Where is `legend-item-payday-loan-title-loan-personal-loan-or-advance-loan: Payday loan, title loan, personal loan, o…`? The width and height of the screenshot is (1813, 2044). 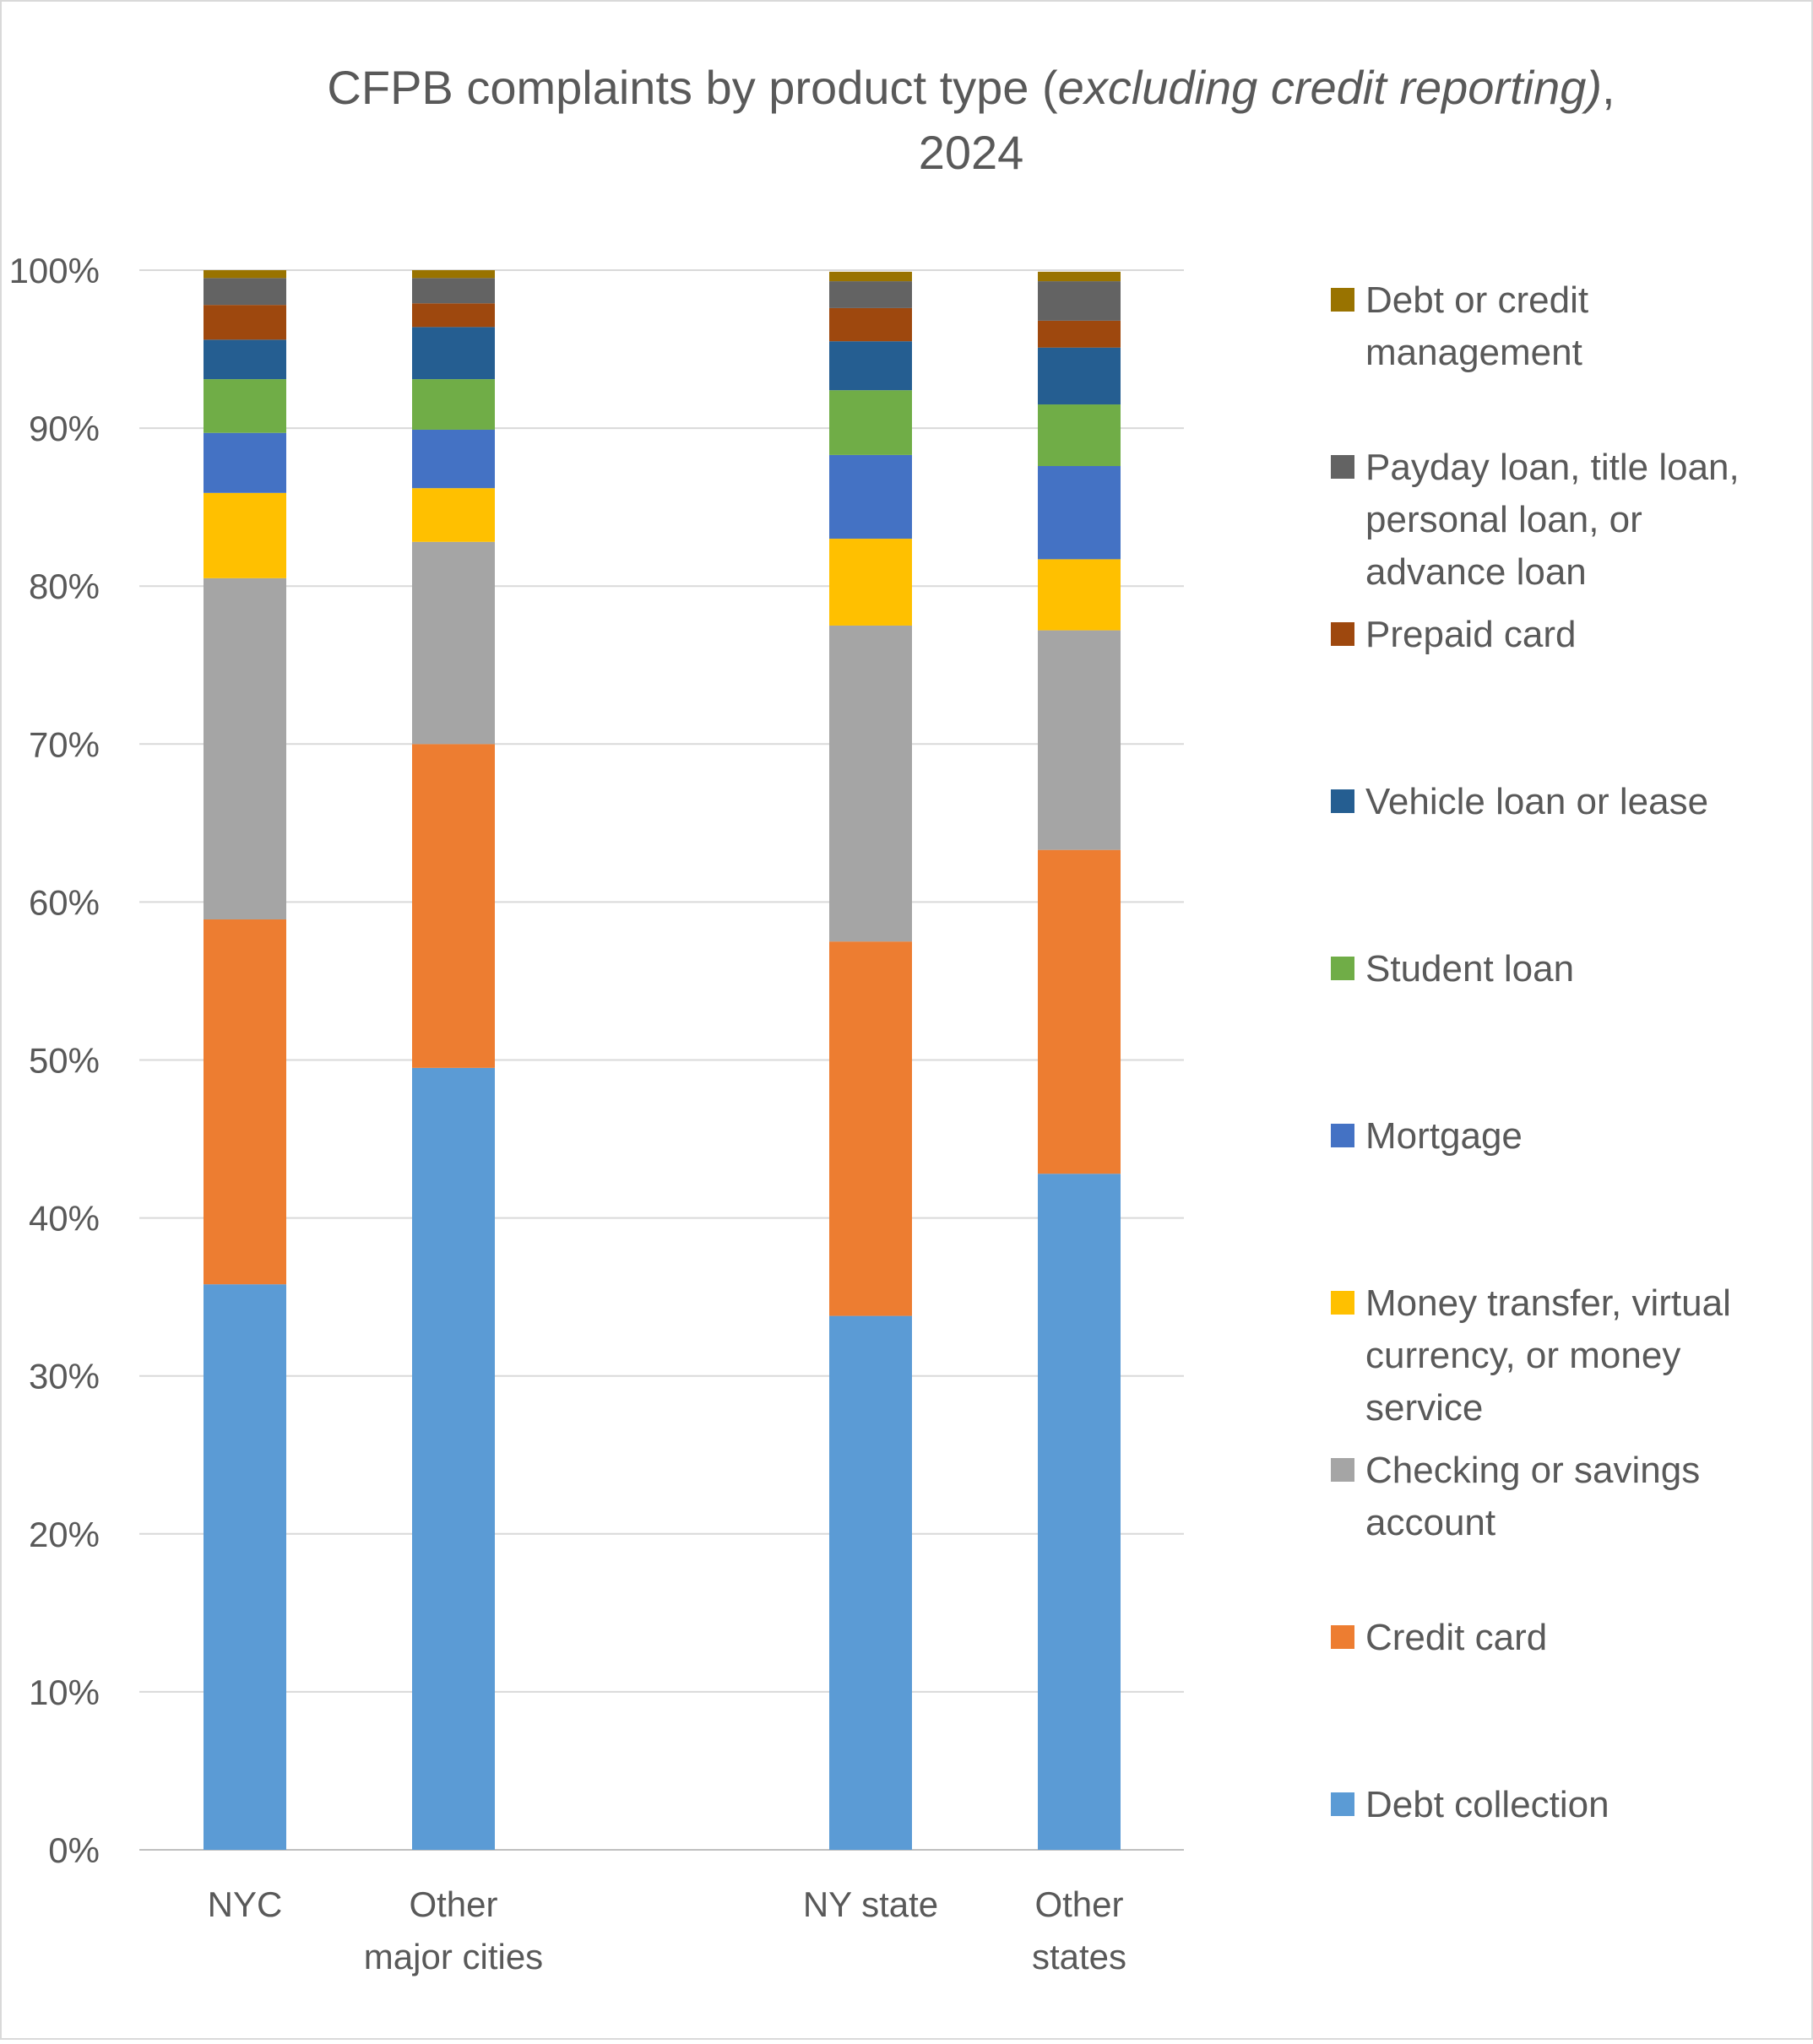 legend-item-payday-loan-title-loan-personal-loan-or-advance-loan: Payday loan, title loan, personal loan, o… is located at coordinates (1535, 520).